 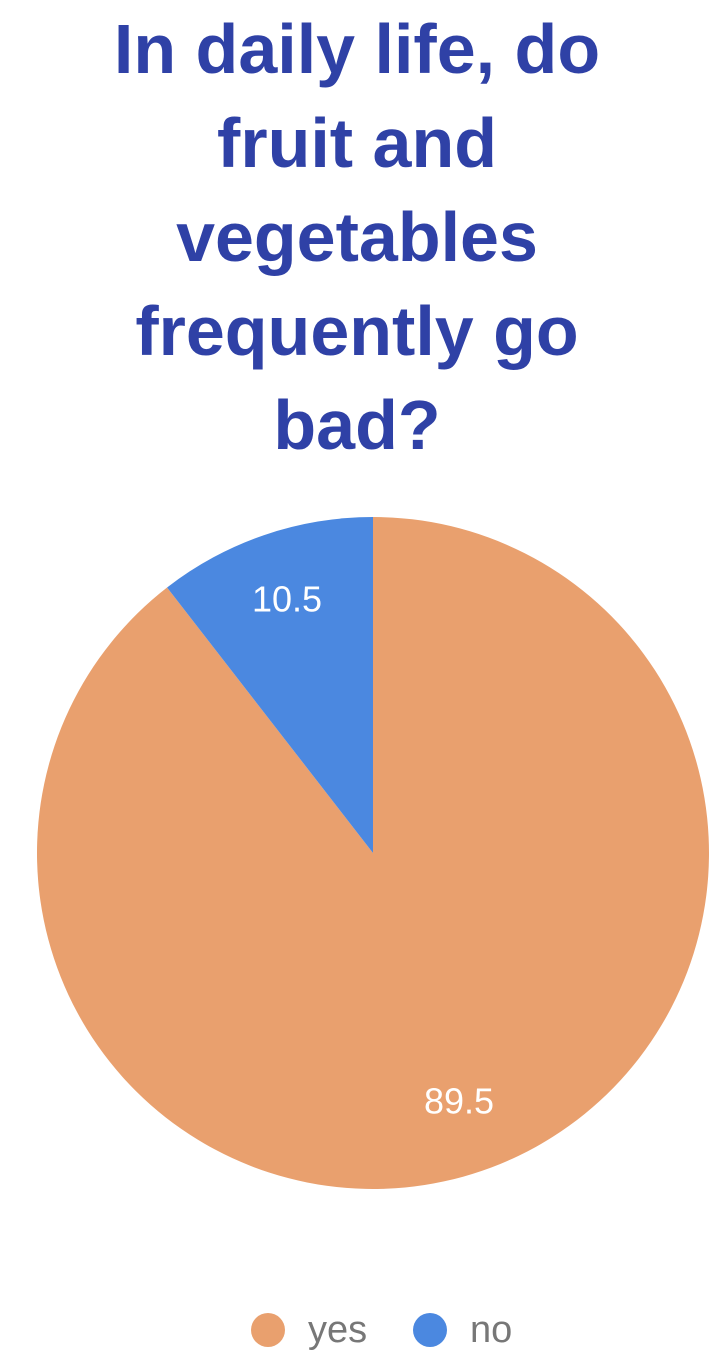 I want to click on pie-slice, so click(x=270, y=685).